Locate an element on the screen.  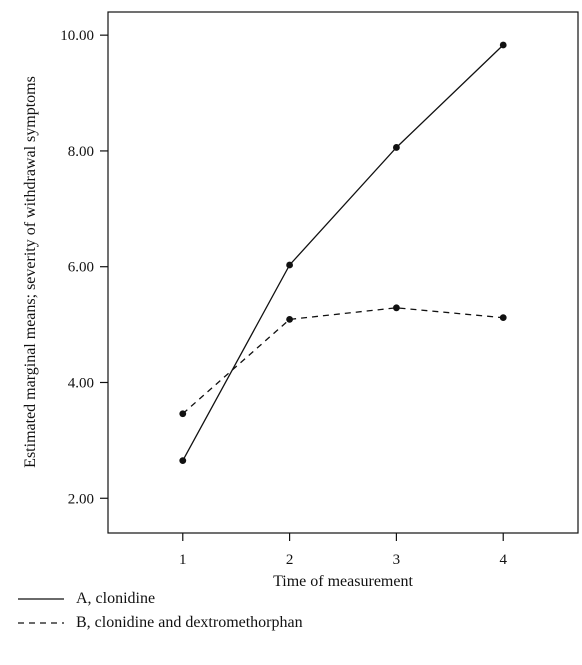
legend-label-a: A, clonidine is located at coordinates (116, 598).